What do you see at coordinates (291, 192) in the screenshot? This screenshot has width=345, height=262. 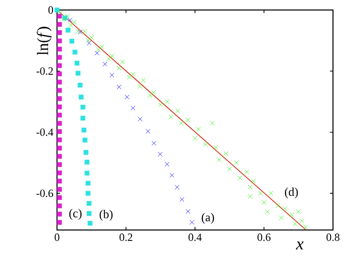 I see `annotation: (d)` at bounding box center [291, 192].